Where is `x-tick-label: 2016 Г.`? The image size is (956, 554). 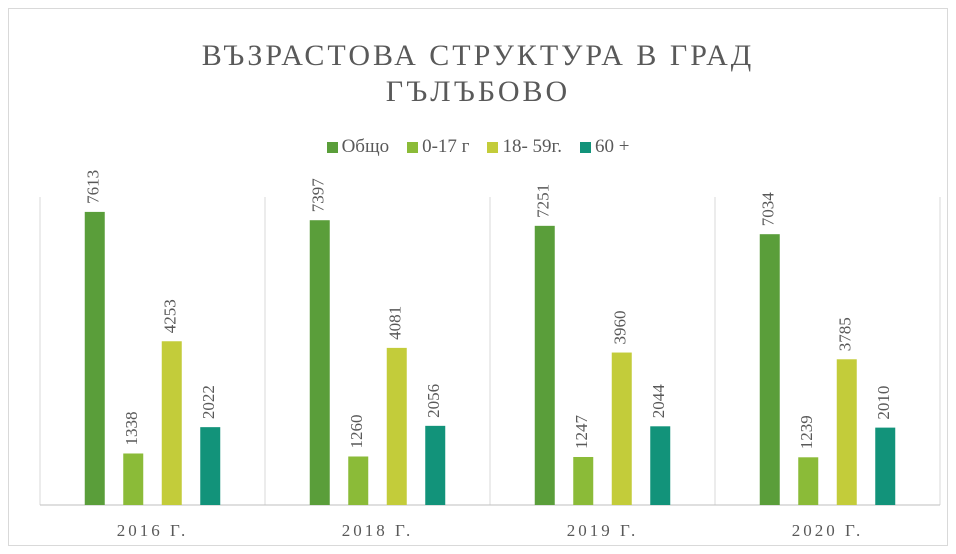
x-tick-label: 2016 Г. is located at coordinates (152, 530).